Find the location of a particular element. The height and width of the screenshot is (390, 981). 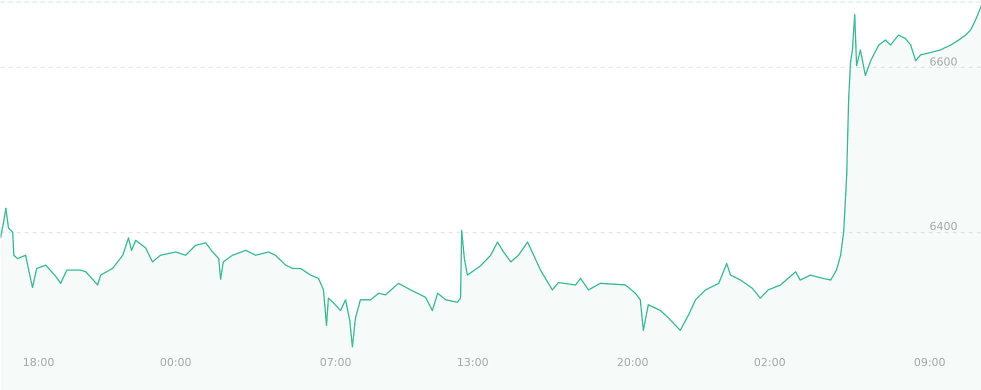

y-tick-label: 6600 is located at coordinates (944, 61).